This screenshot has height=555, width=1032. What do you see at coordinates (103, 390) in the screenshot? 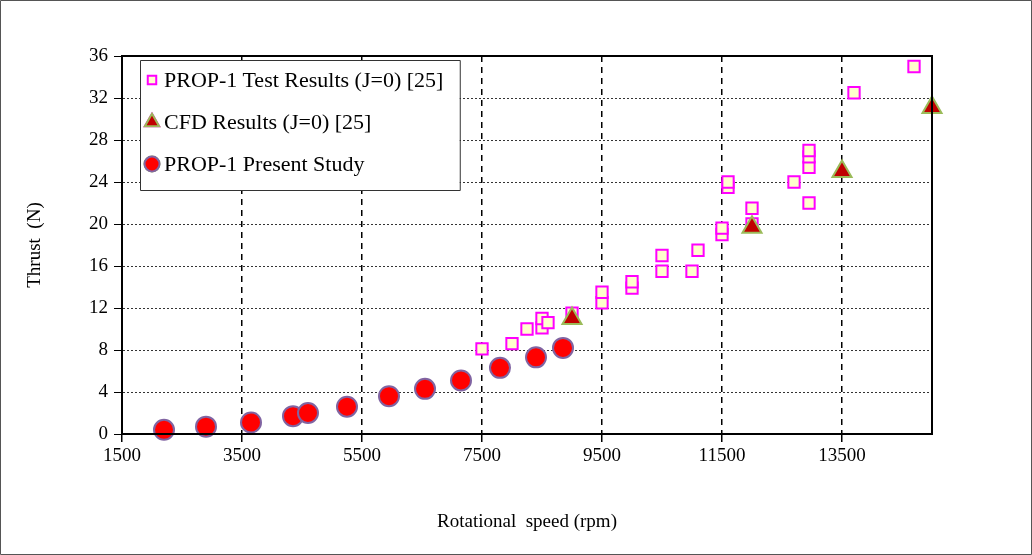
I see `y-tick-label: 4` at bounding box center [103, 390].